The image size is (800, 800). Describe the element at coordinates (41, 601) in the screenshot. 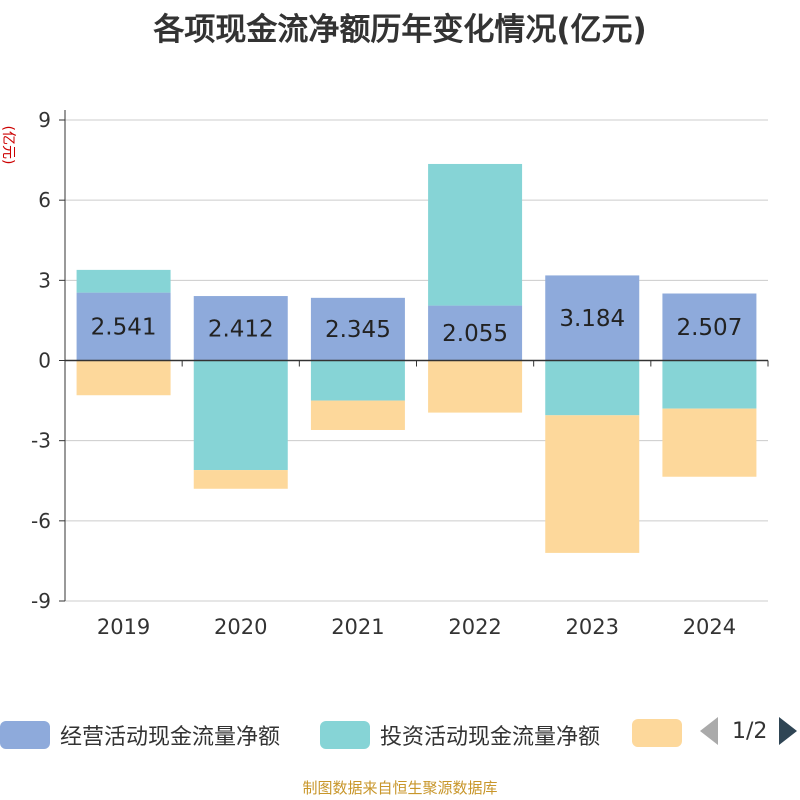

I see `y-tick-label: -9` at that location.